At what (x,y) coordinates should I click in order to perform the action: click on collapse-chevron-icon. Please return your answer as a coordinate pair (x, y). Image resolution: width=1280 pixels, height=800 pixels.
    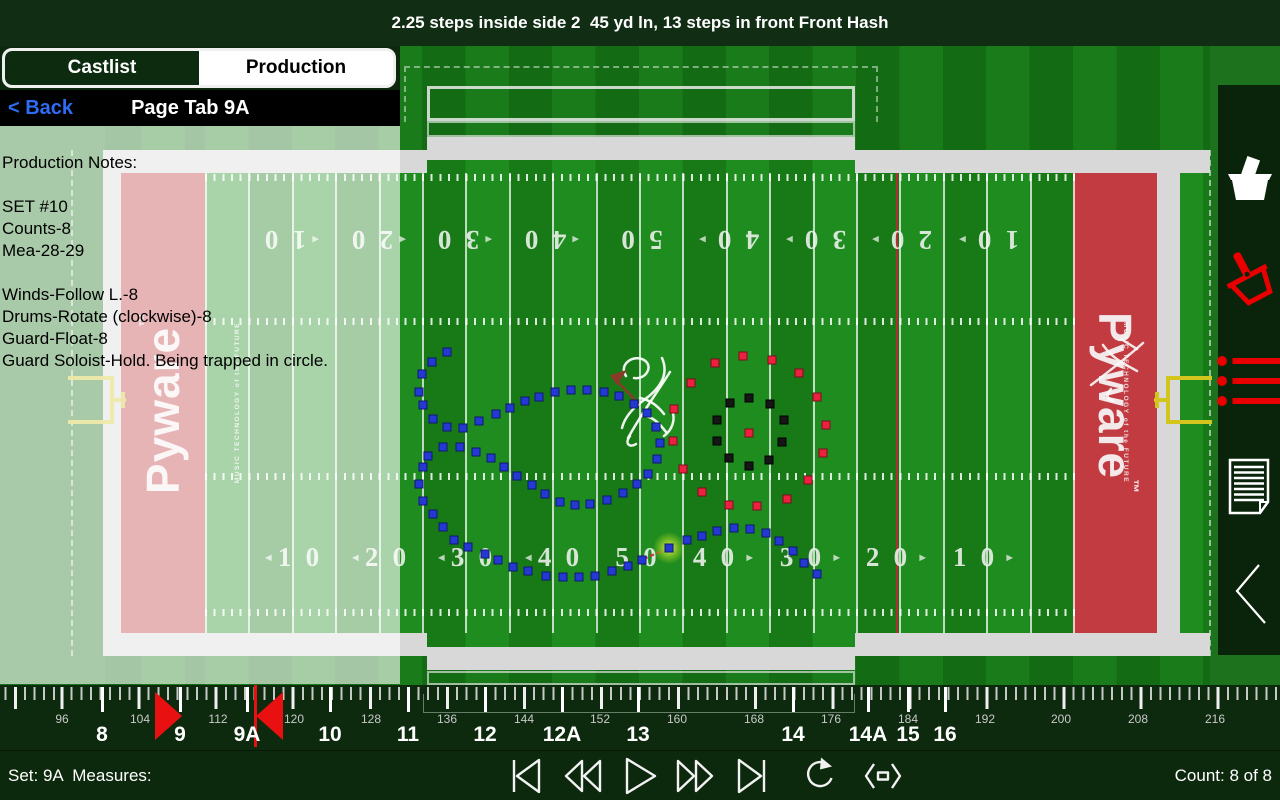
    Looking at the image, I should click on (1249, 596).